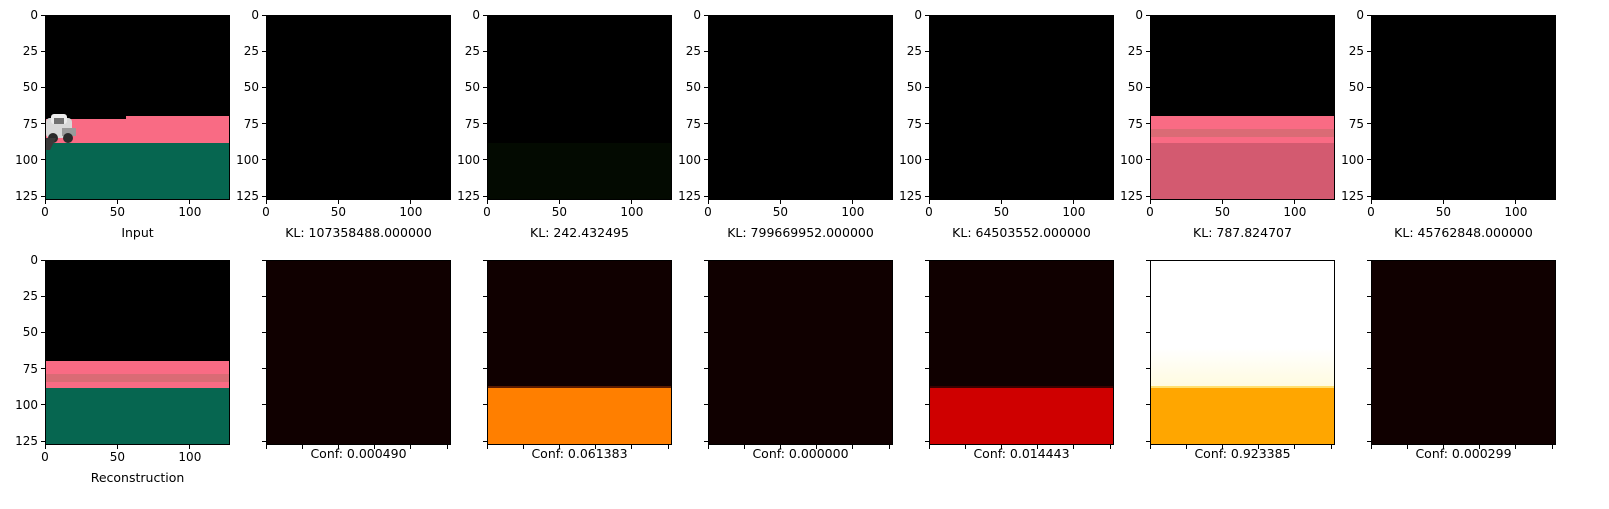 This screenshot has width=1609, height=509. Describe the element at coordinates (63, 132) in the screenshot. I see `car-image` at that location.